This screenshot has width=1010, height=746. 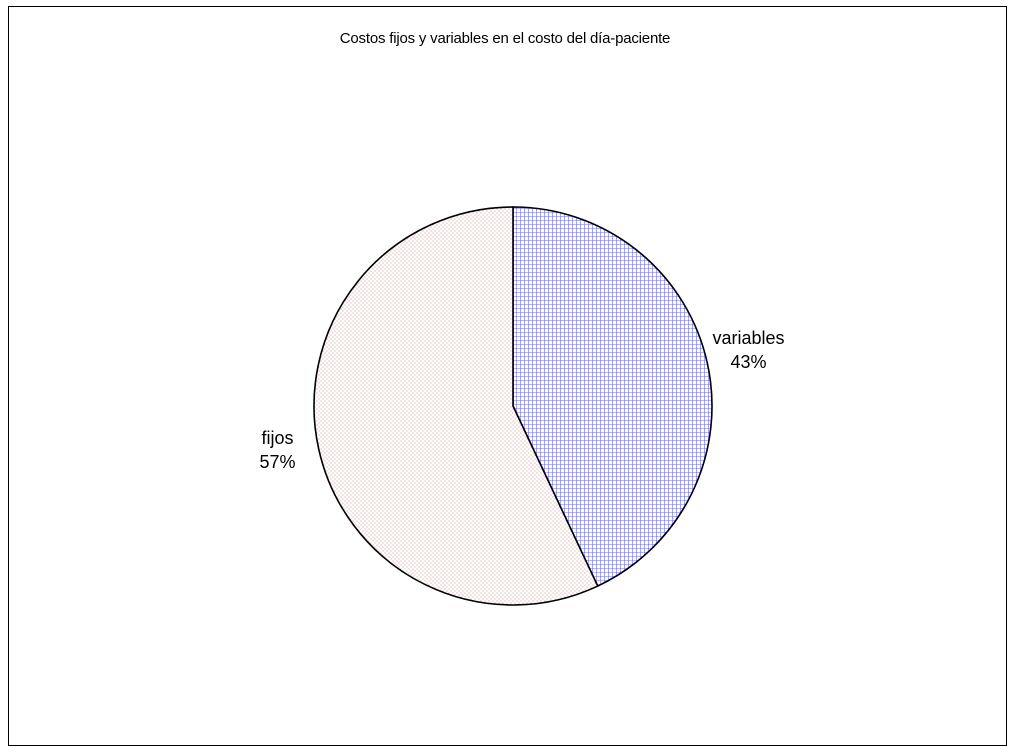 What do you see at coordinates (278, 438) in the screenshot?
I see `slice-label-fijos: fijos` at bounding box center [278, 438].